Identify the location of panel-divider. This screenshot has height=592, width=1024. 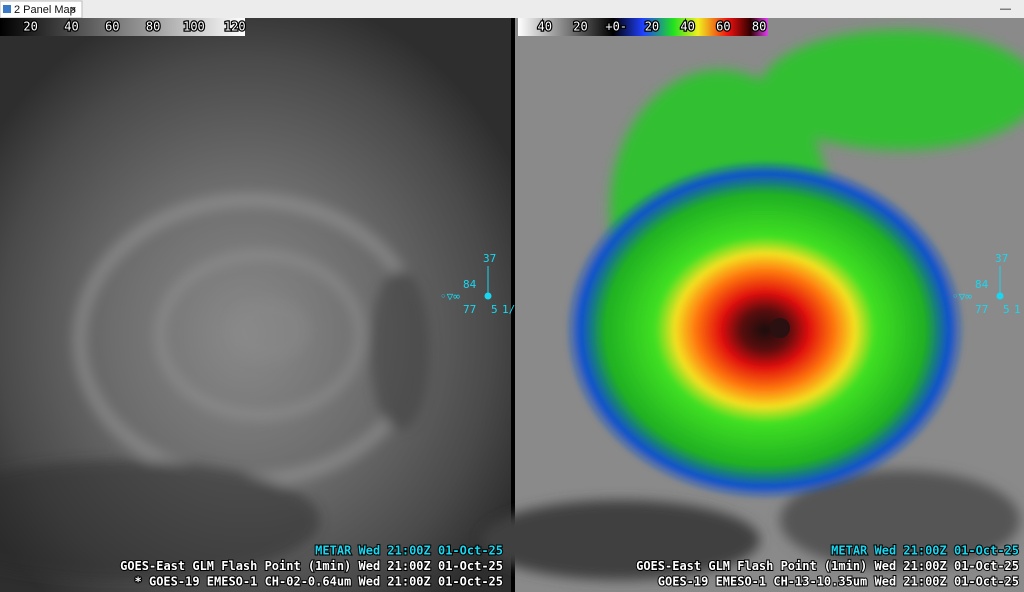
(513, 305).